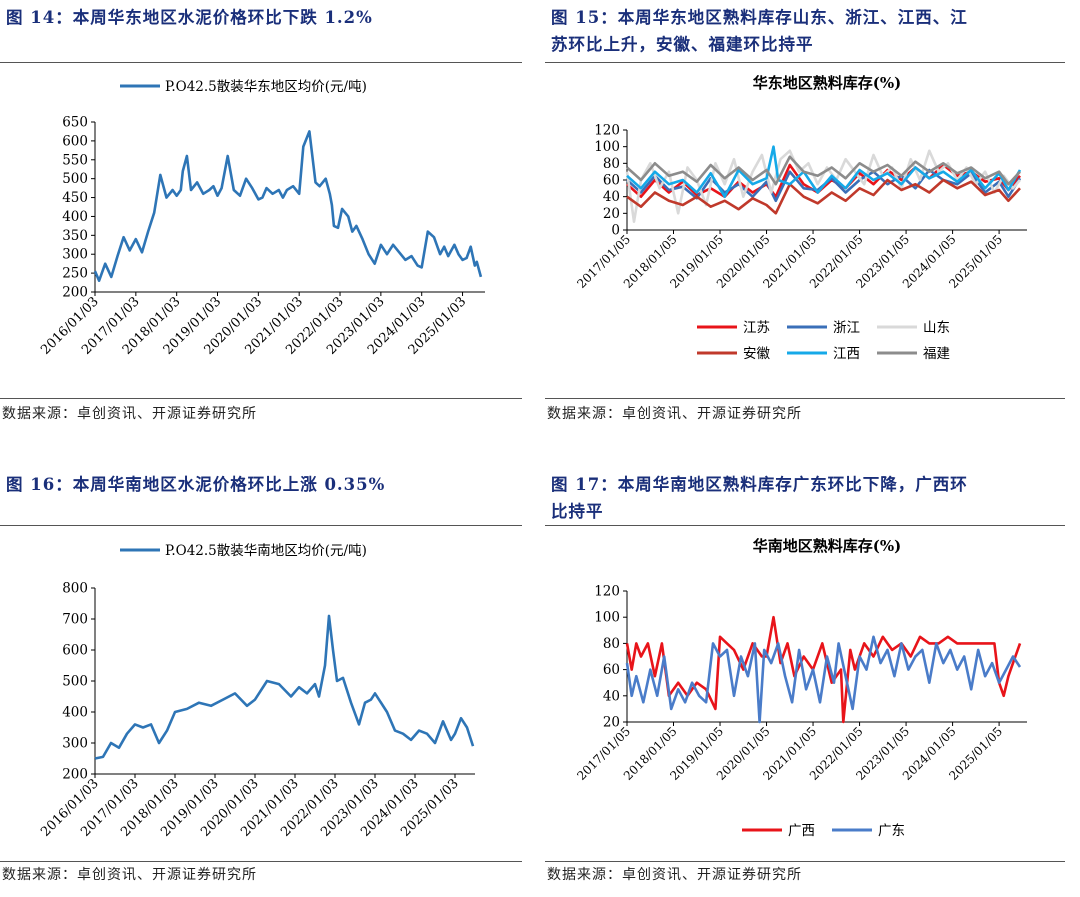 The height and width of the screenshot is (897, 1080). Describe the element at coordinates (936, 328) in the screenshot. I see `legend-label: 山东` at that location.